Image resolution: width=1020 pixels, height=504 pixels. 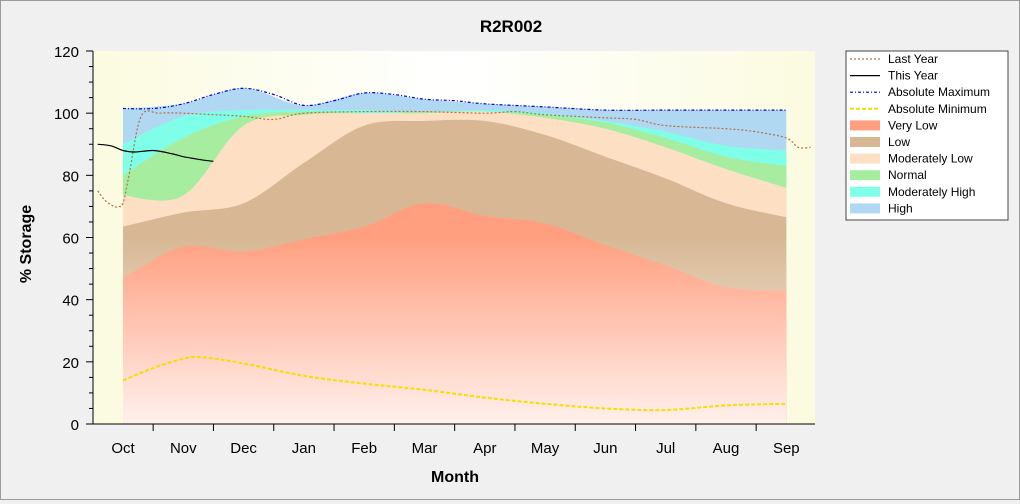 What do you see at coordinates (26, 244) in the screenshot?
I see `y-axis-label: % Storage` at bounding box center [26, 244].